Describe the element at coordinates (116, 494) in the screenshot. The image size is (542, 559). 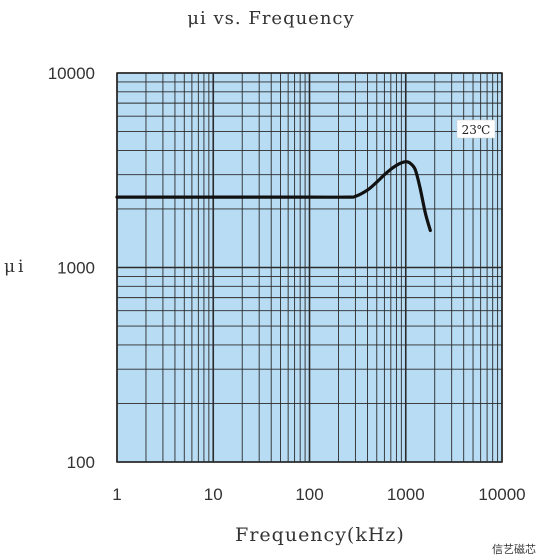
I see `x-tick-label: 1` at that location.